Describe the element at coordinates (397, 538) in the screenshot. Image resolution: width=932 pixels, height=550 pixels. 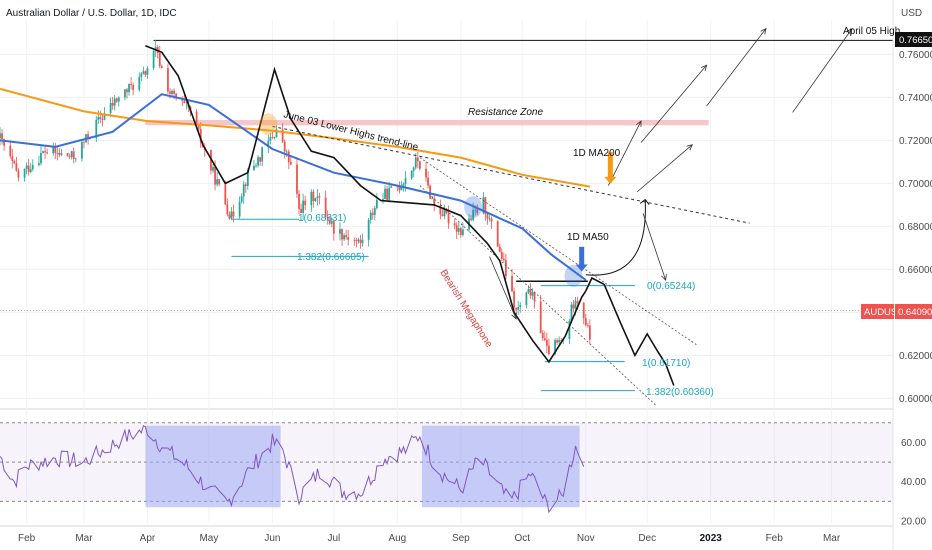
I see `time-tick-label: Aug` at that location.